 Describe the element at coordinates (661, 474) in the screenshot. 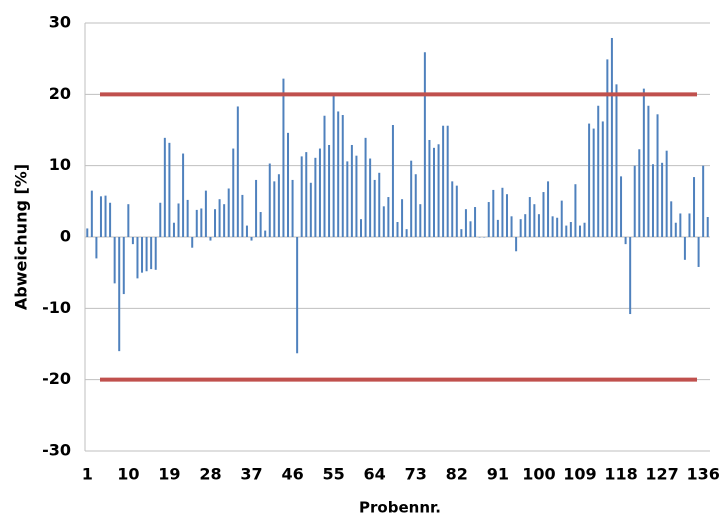

I see `x-tick-label: 127` at that location.